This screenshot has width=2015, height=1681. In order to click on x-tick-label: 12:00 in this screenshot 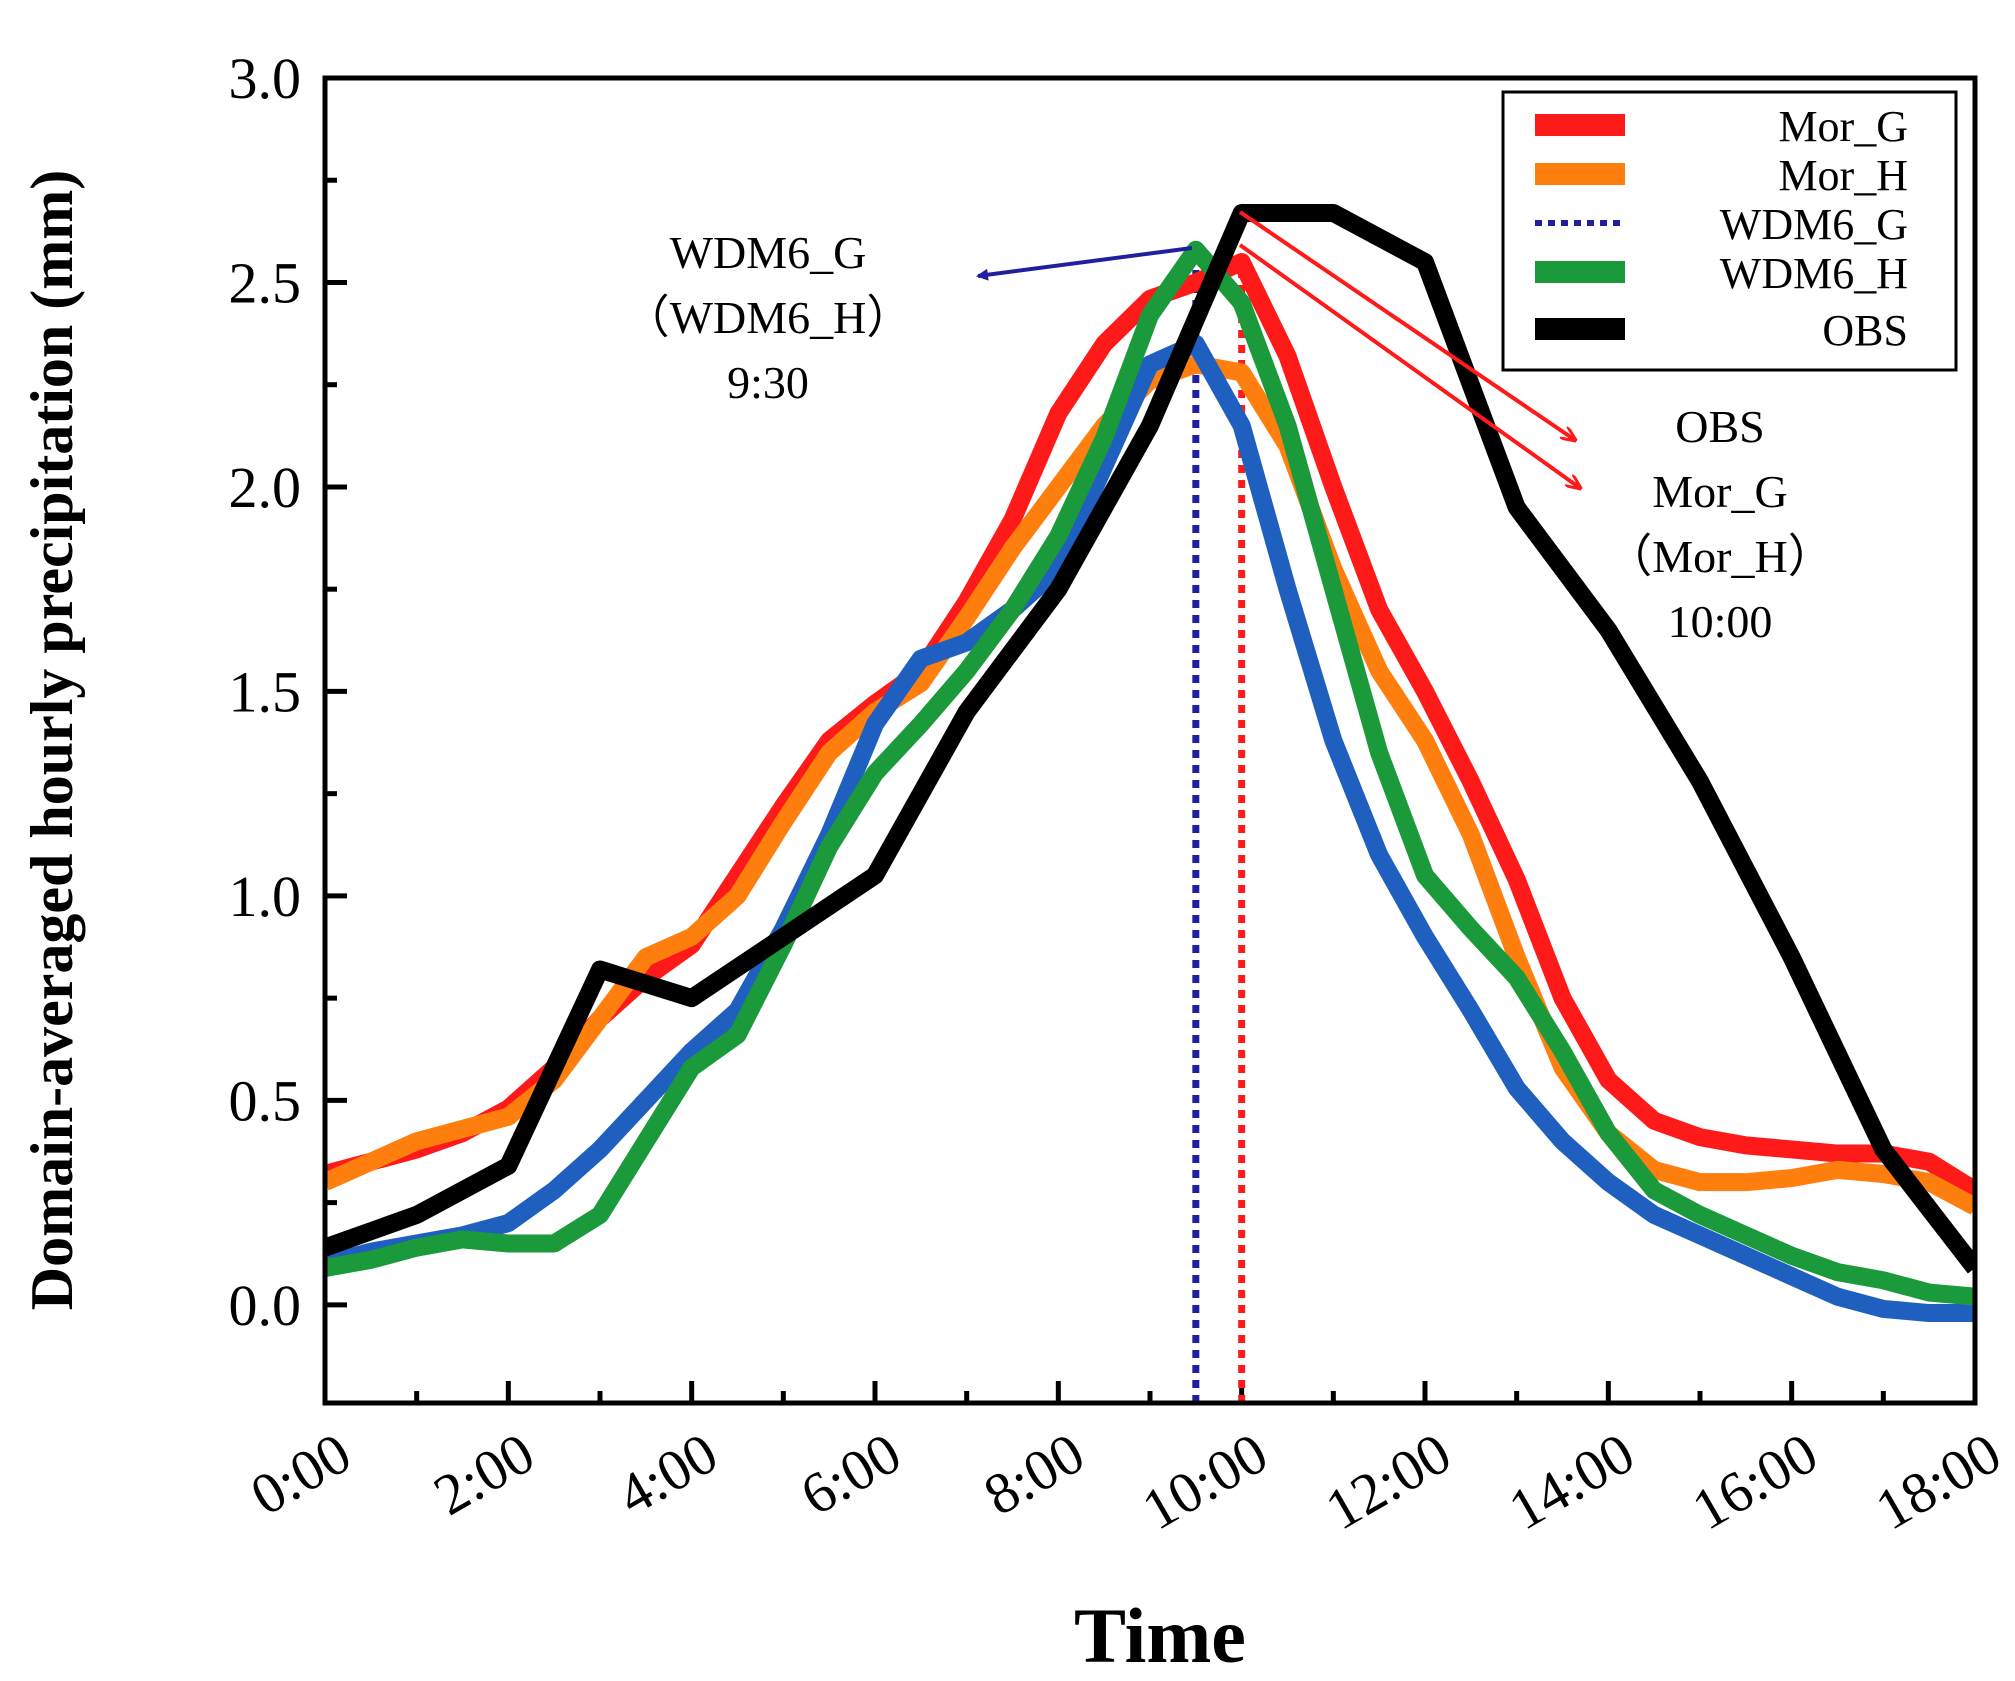, I will do `click(1388, 1481)`.